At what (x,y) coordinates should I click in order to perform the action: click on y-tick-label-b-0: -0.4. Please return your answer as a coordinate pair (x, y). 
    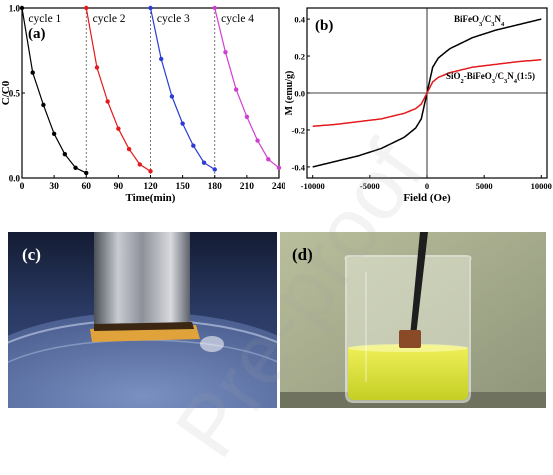
    Looking at the image, I should click on (299, 167).